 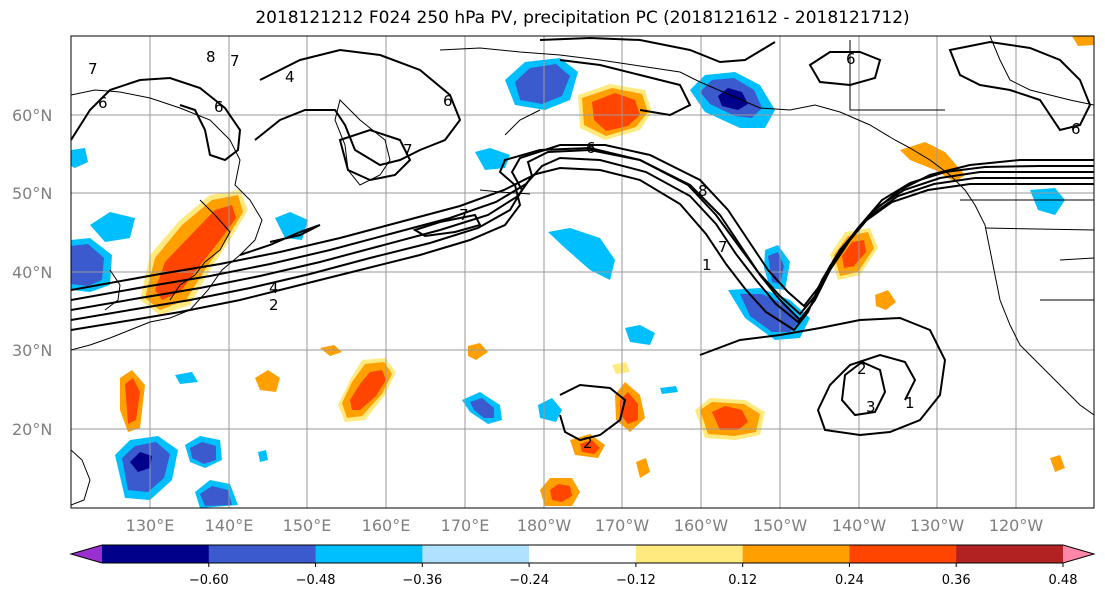 I want to click on lat-label: 60°N, so click(x=32, y=115).